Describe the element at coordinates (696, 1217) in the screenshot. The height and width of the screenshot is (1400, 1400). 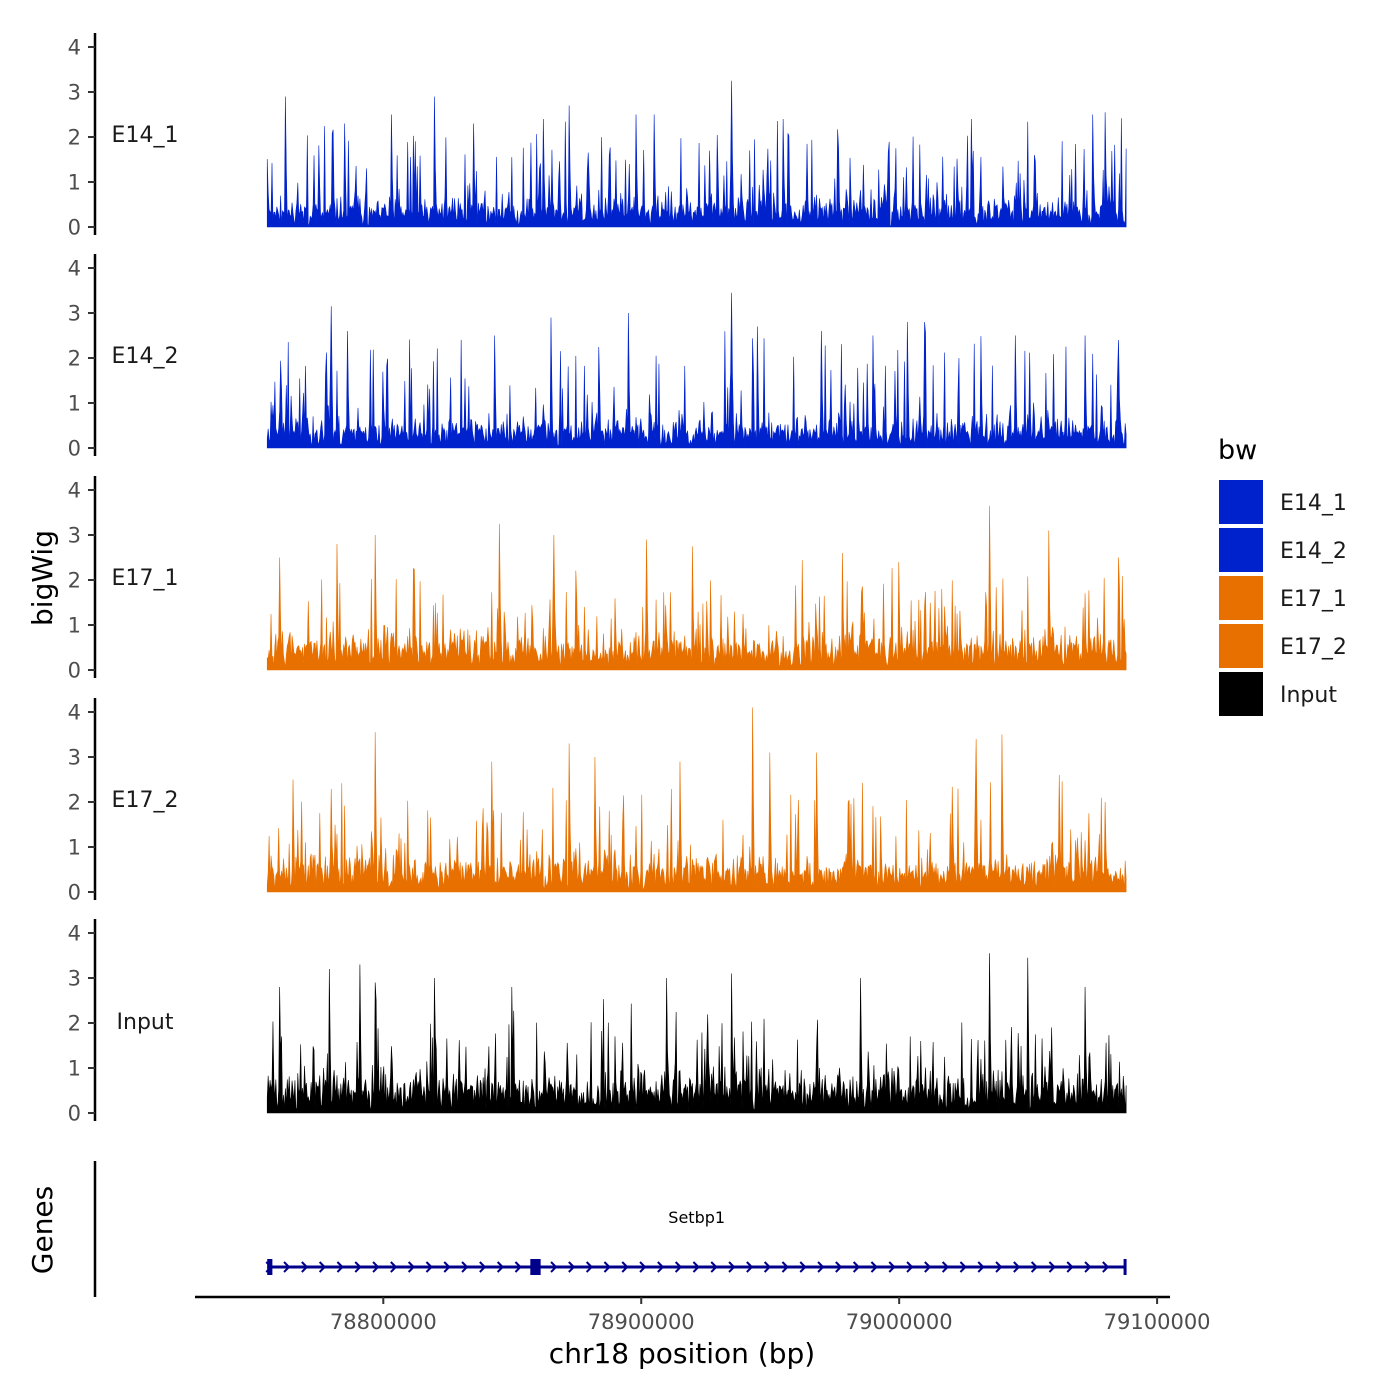
I see `gene-label: Setbp1` at that location.